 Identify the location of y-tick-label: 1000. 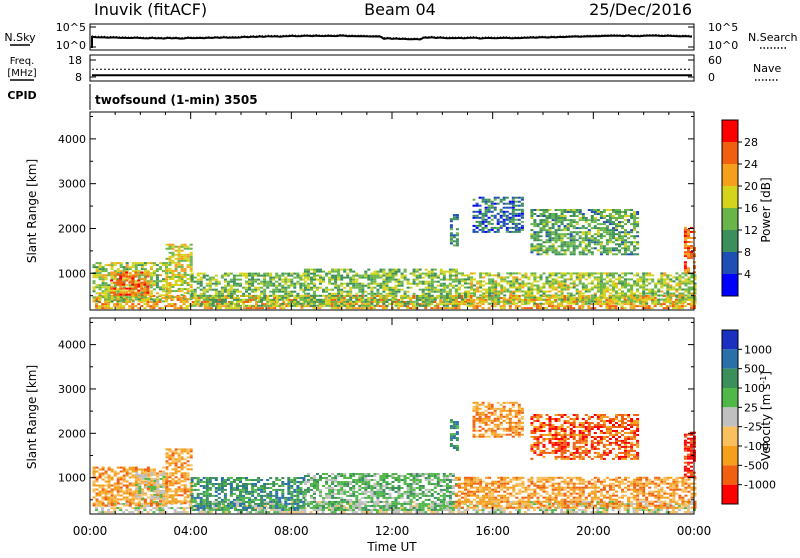
(72, 273).